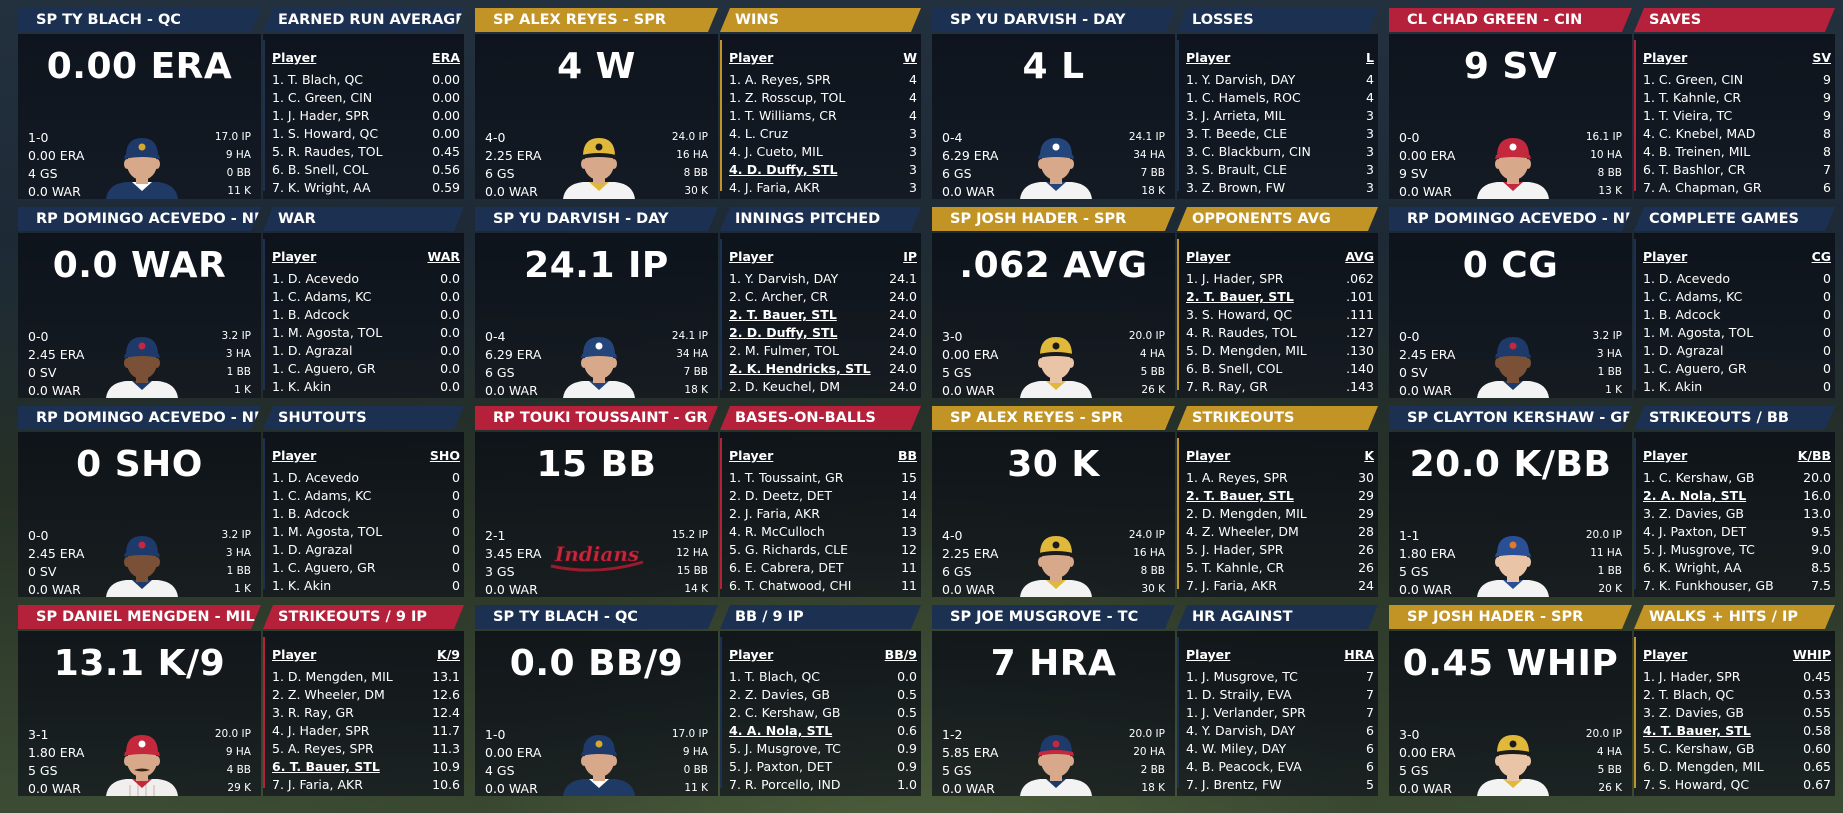  Describe the element at coordinates (1280, 587) in the screenshot. I see `table-row: 7. J. Faria, AKR 24` at that location.